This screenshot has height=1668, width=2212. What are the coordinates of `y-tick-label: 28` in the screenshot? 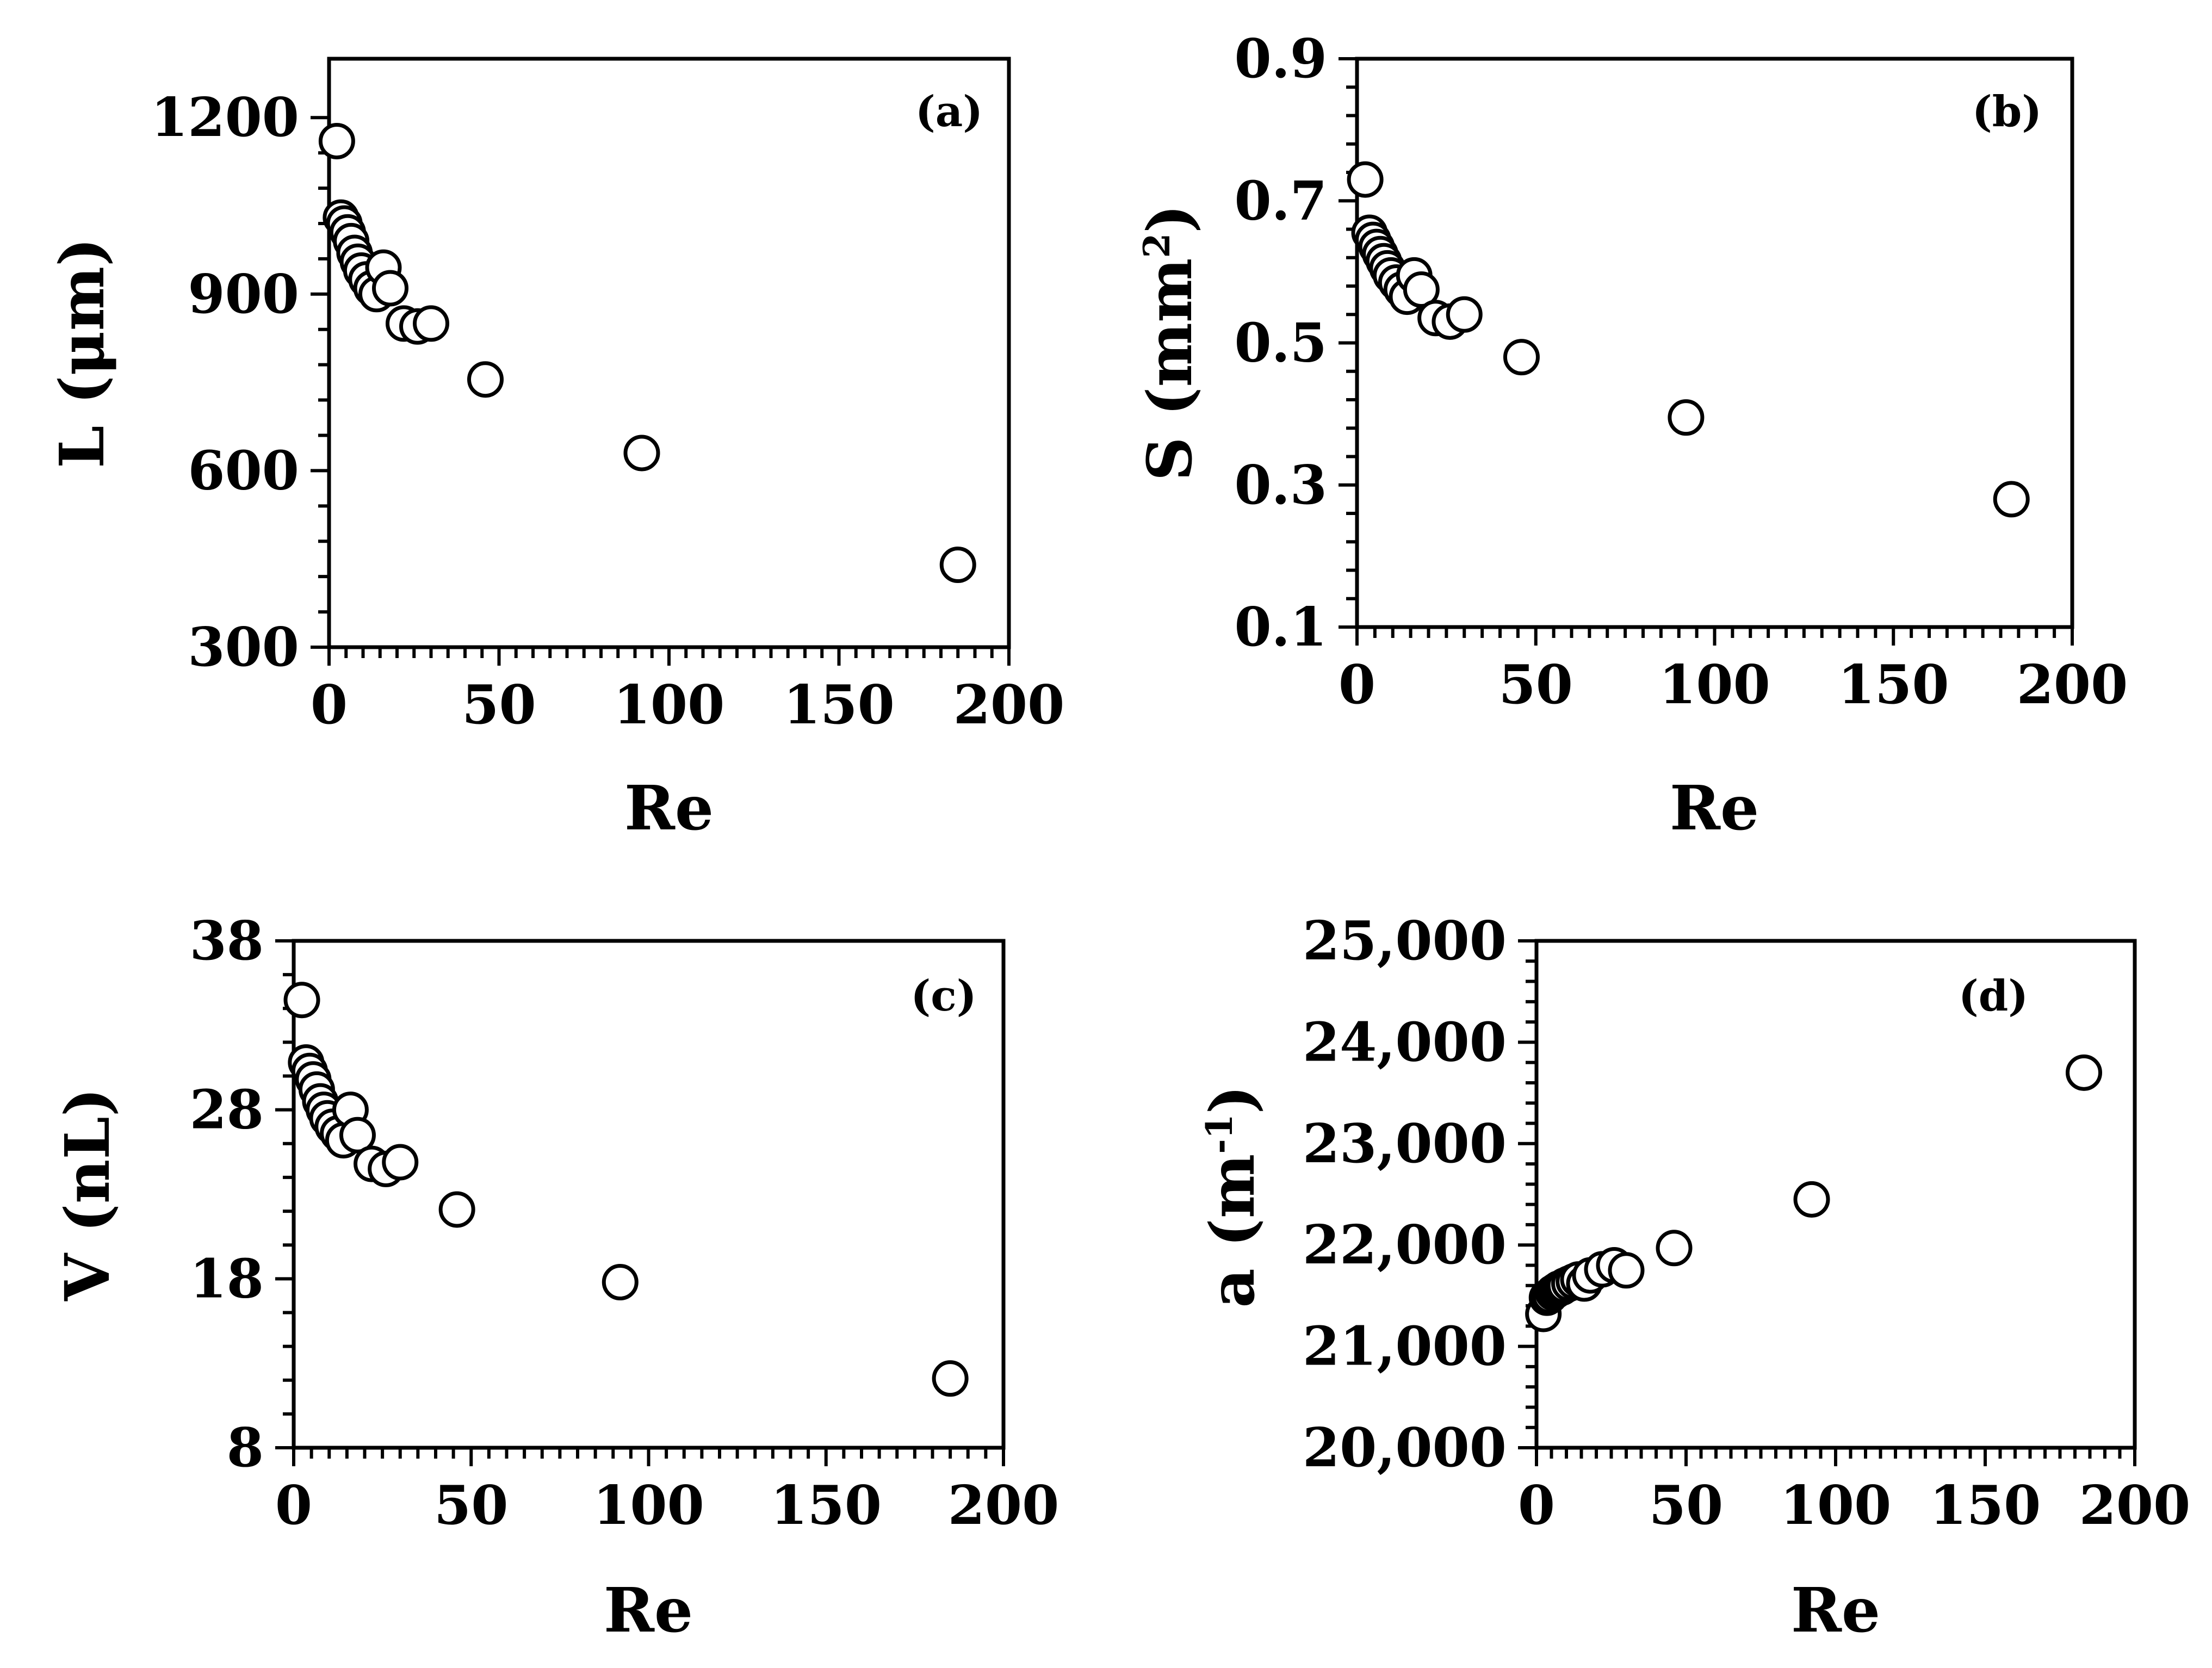 It's located at (227, 1110).